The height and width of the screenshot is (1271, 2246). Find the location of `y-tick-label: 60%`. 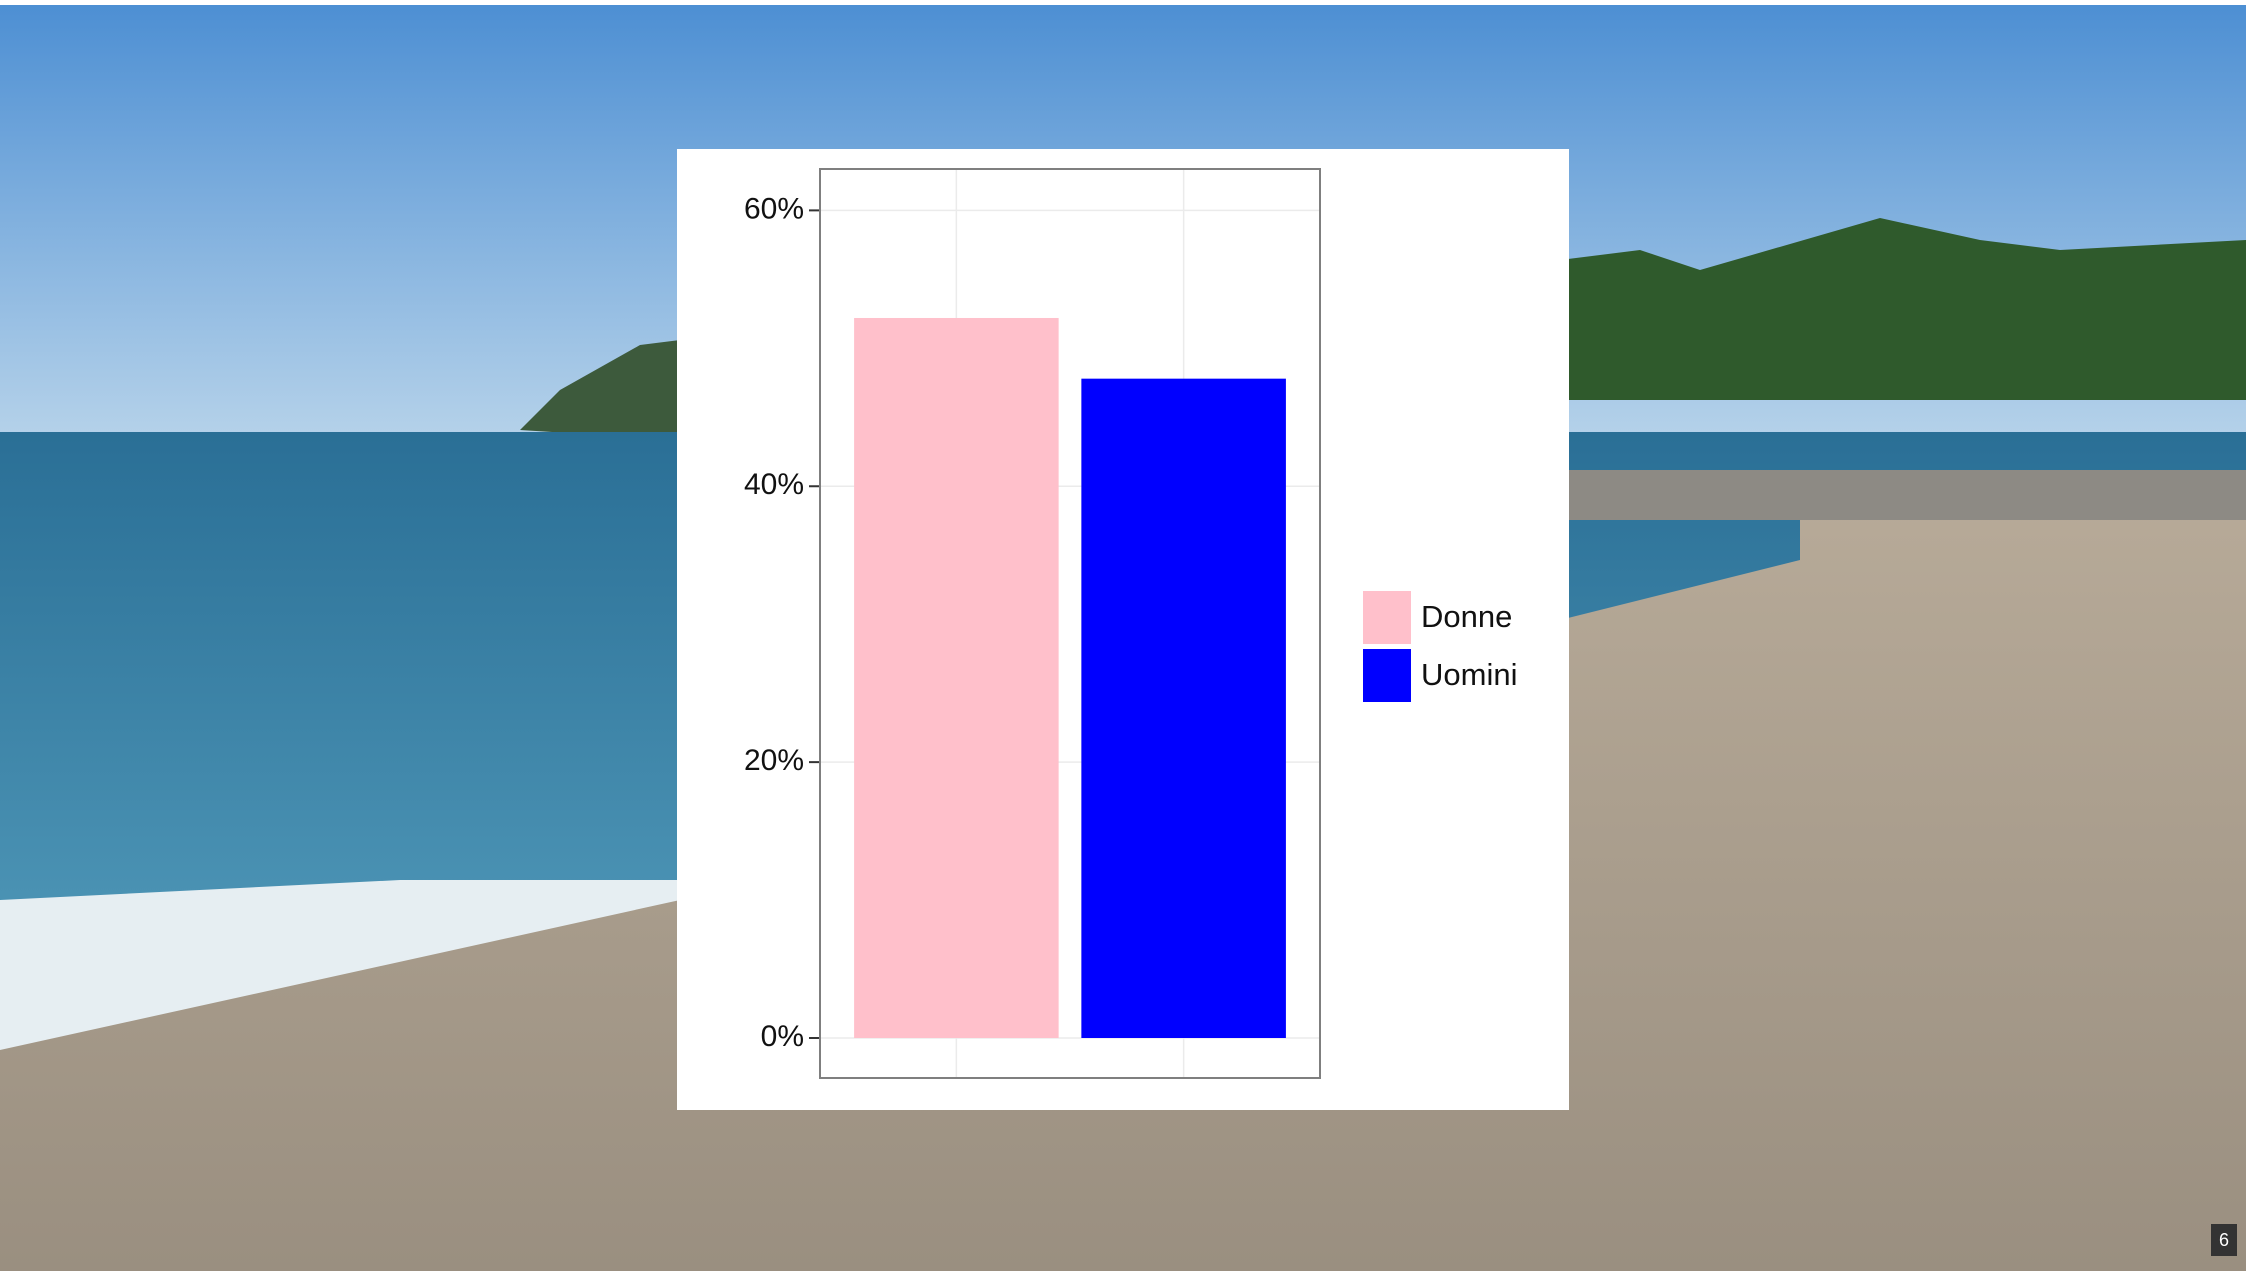

y-tick-label: 60% is located at coordinates (774, 208).